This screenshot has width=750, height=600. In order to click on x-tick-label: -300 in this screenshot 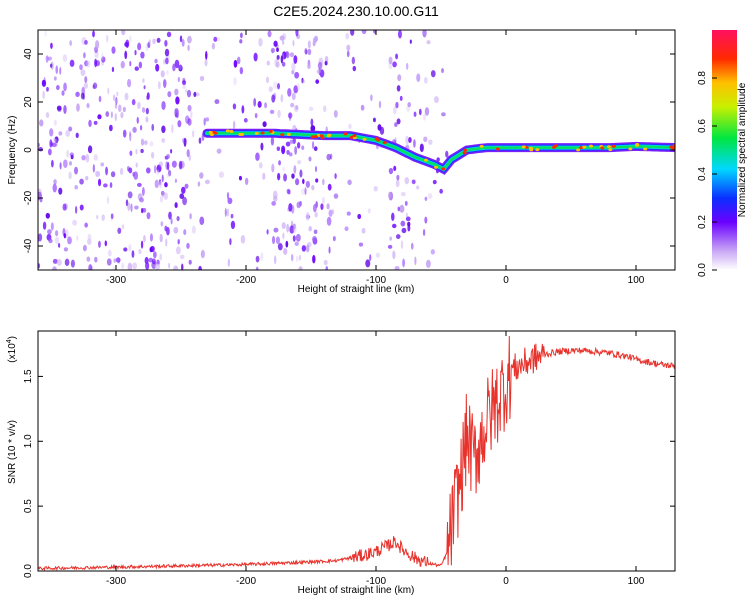, I will do `click(116, 280)`.